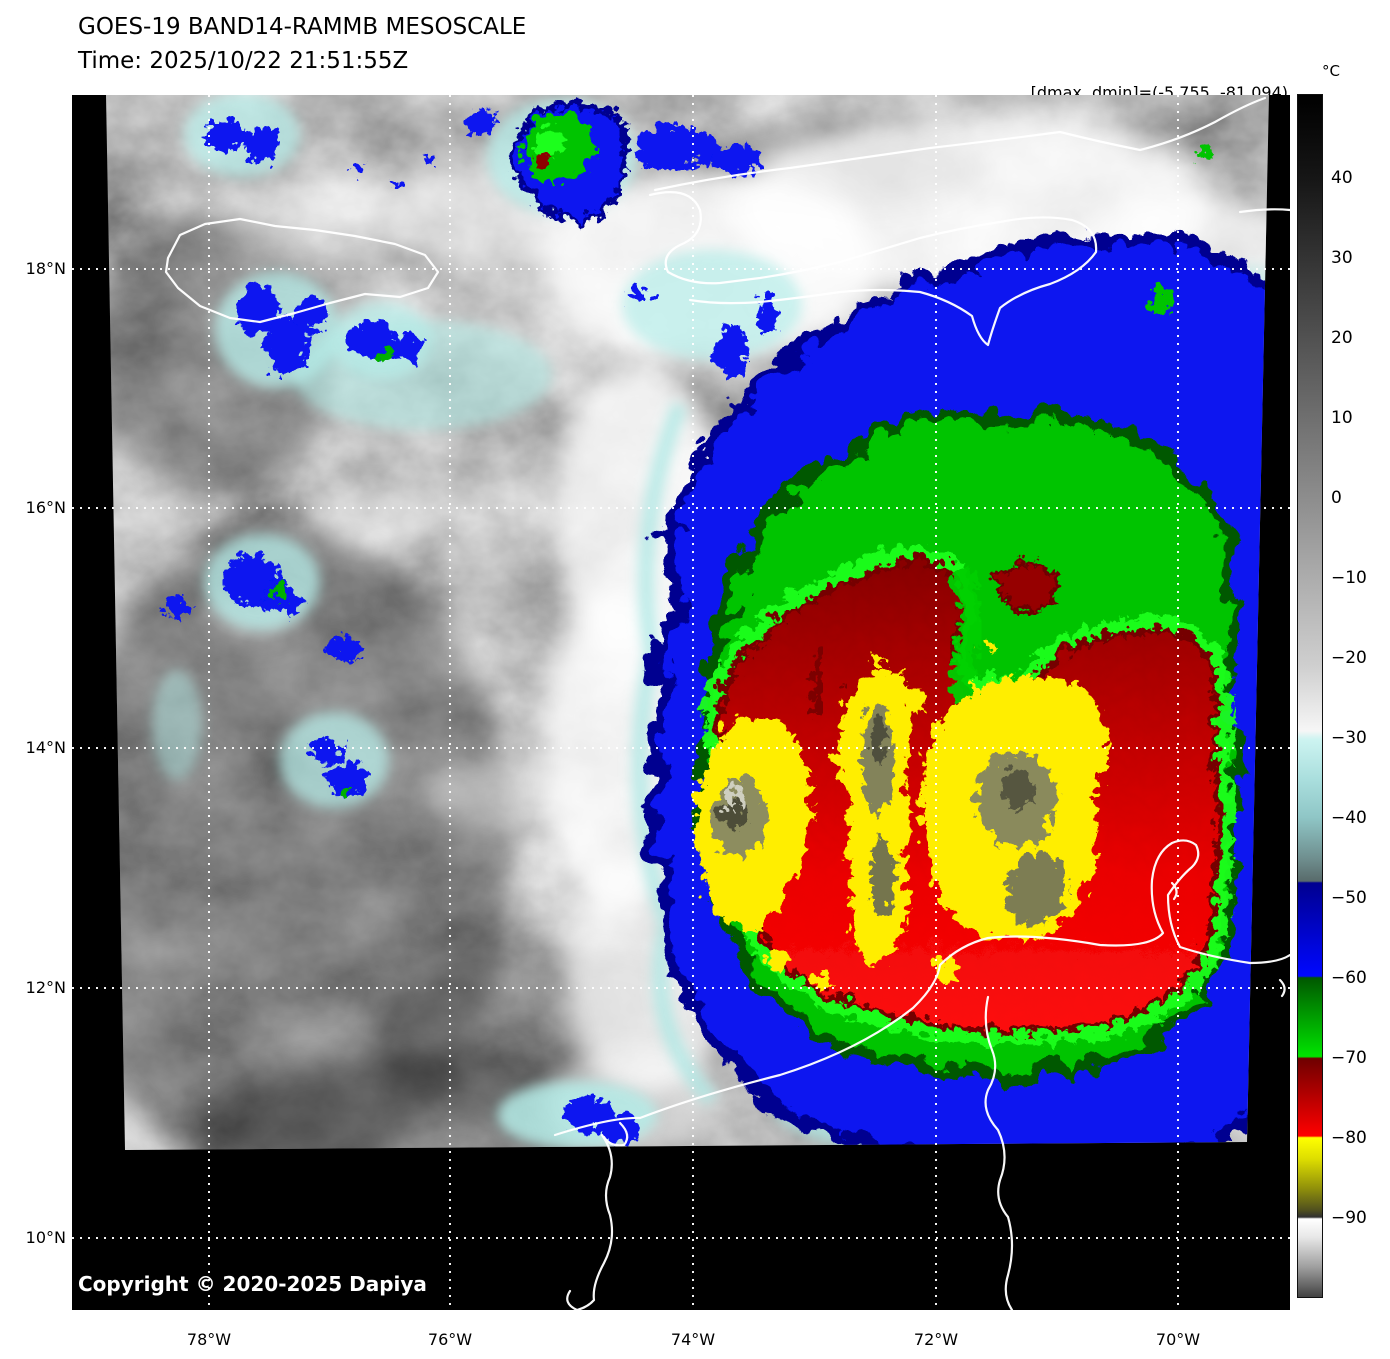 The height and width of the screenshot is (1359, 1390). Describe the element at coordinates (742, 331) in the screenshot. I see `blue-fingers-north` at that location.